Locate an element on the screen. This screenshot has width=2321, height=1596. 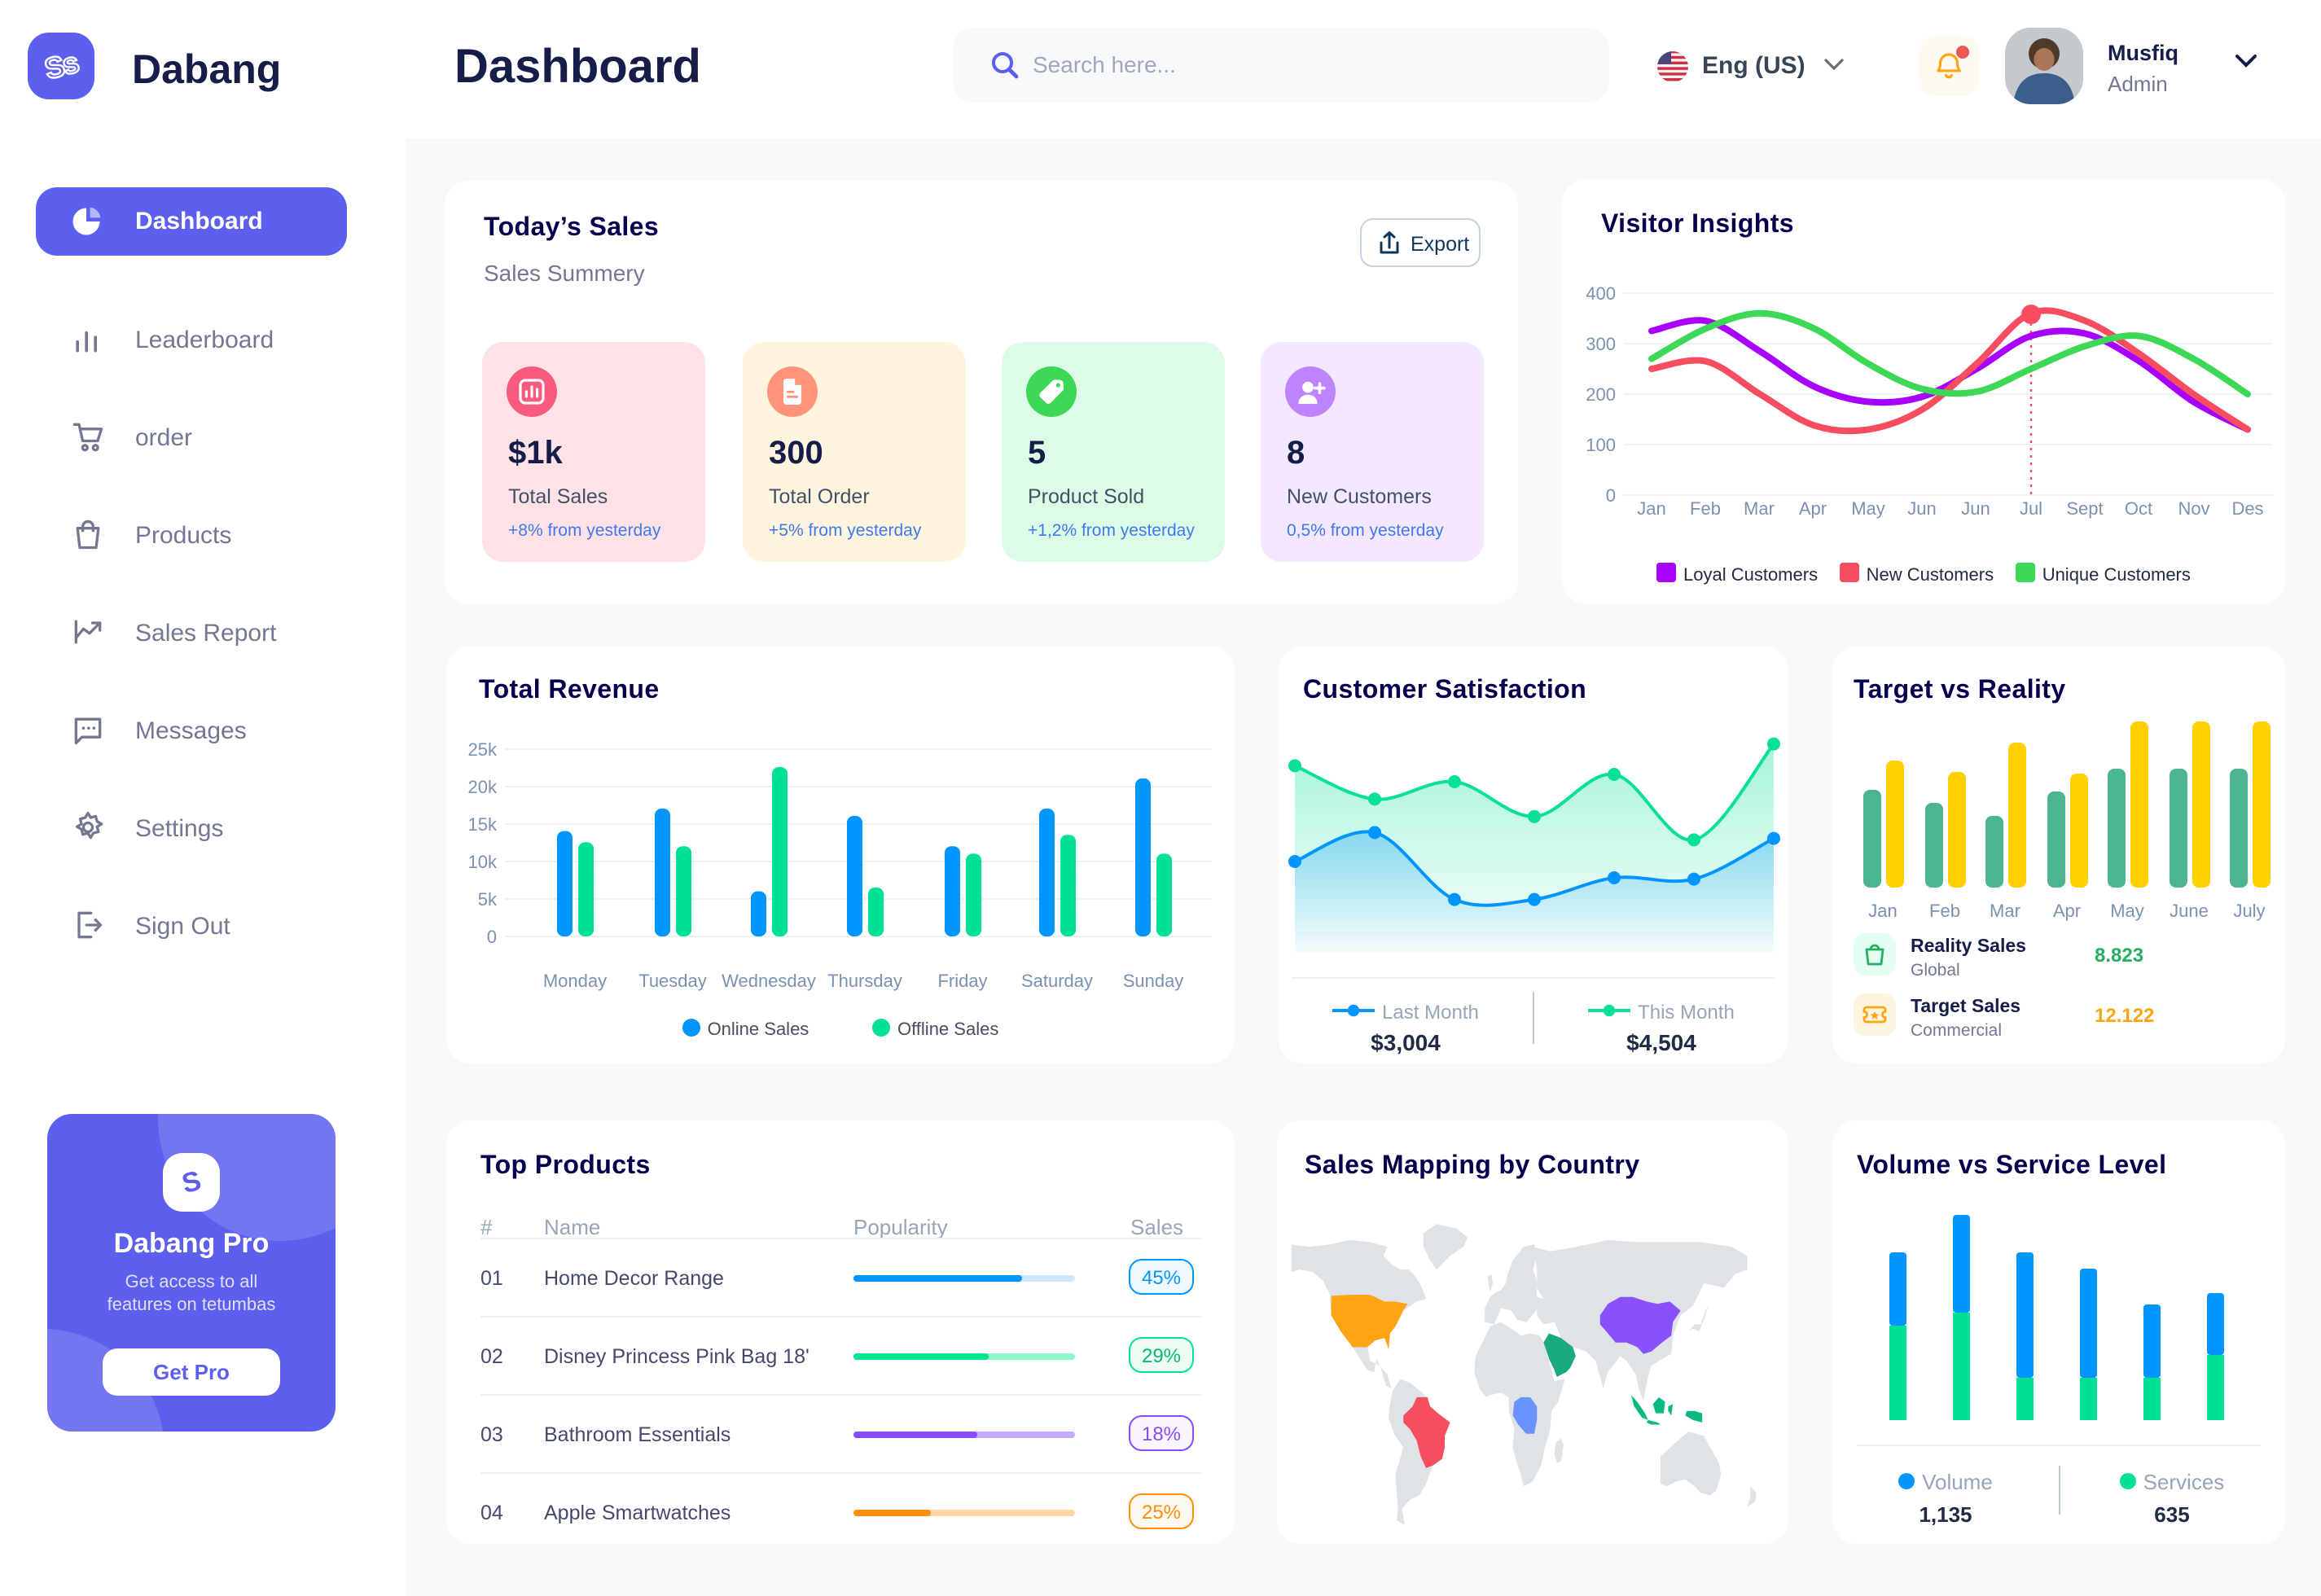
svg-text: Jul is located at coordinates (2031, 509).